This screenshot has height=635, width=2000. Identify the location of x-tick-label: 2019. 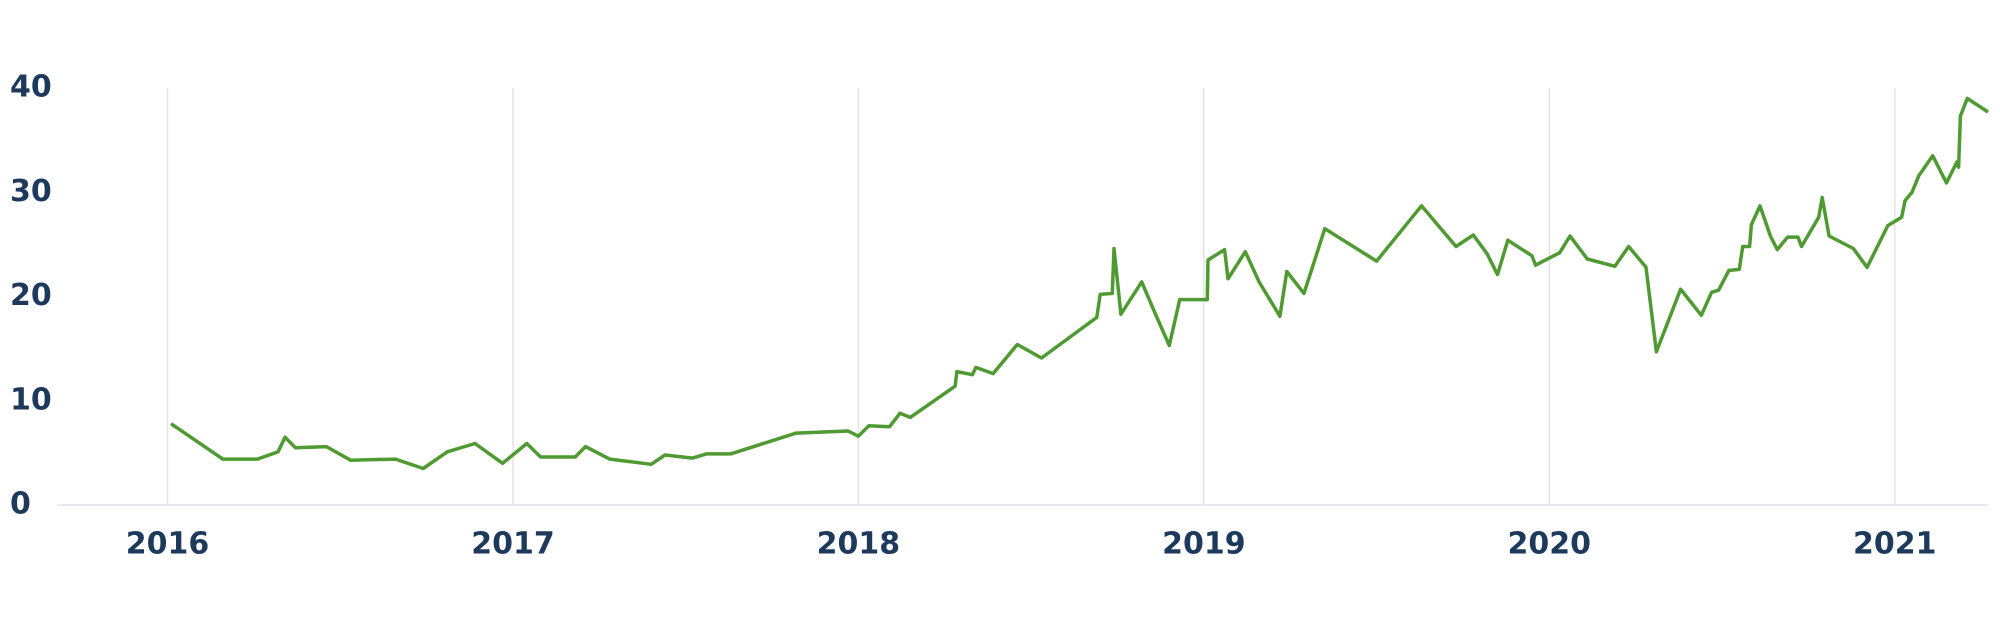
(1204, 544).